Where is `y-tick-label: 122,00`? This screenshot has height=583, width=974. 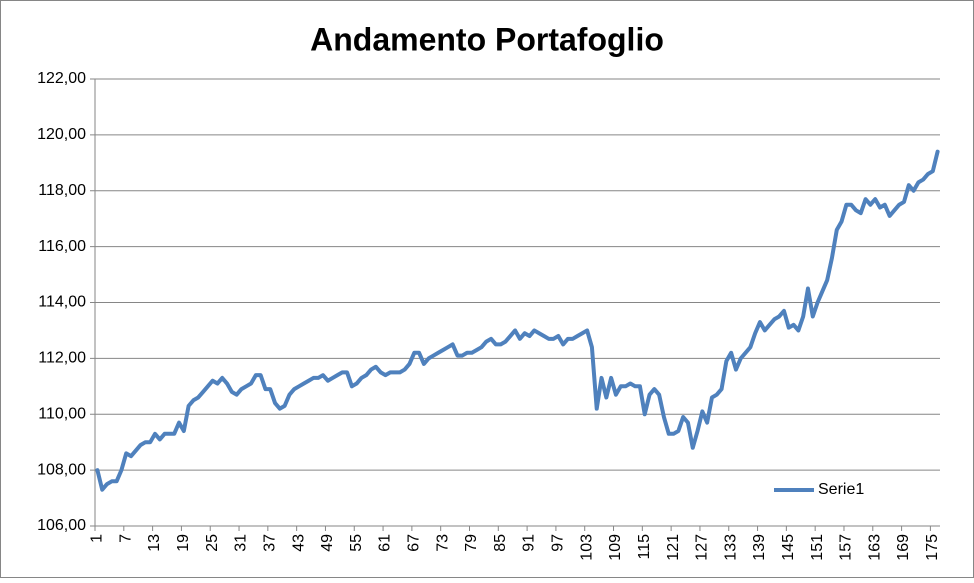
y-tick-label: 122,00 is located at coordinates (61, 78).